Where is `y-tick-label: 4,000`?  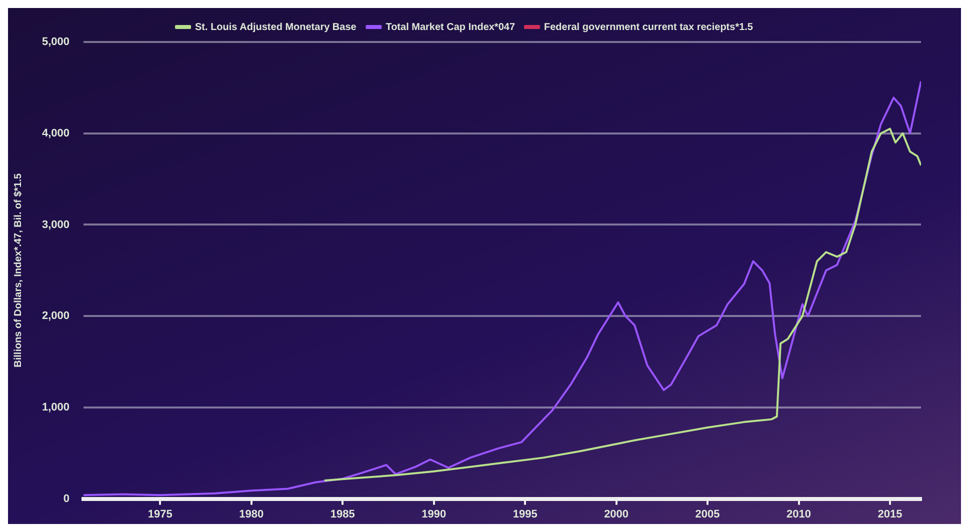 y-tick-label: 4,000 is located at coordinates (56, 133).